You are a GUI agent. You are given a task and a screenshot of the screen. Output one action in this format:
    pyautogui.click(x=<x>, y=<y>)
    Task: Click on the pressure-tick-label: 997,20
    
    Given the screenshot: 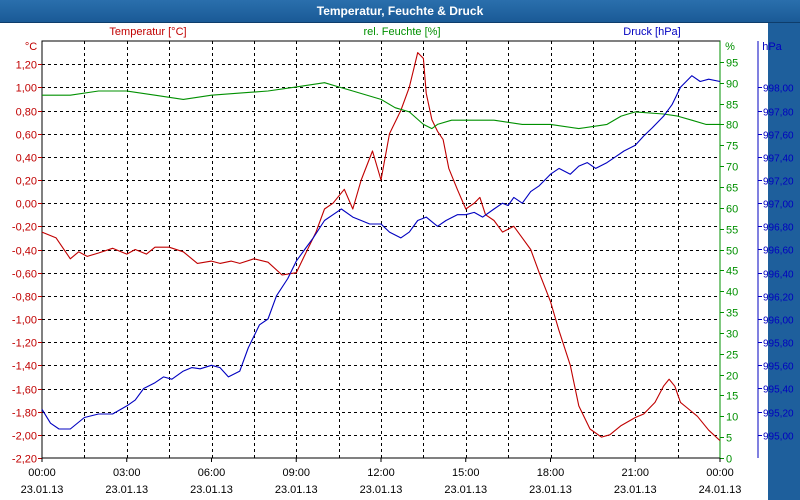 What is the action you would take?
    pyautogui.click(x=778, y=182)
    